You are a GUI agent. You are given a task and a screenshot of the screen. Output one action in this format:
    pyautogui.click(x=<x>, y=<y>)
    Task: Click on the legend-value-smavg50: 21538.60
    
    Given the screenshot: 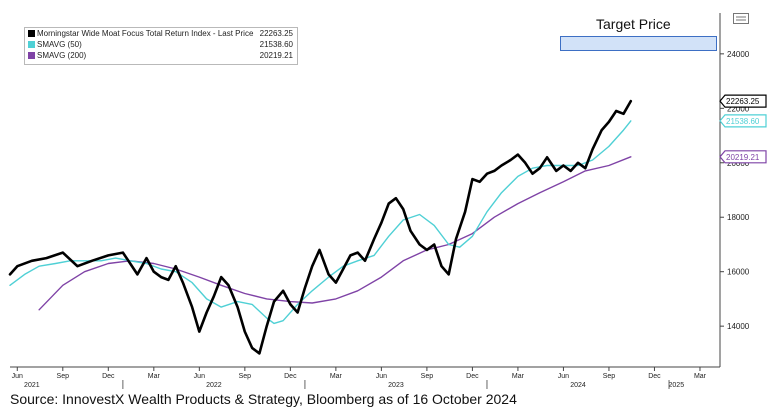 What is the action you would take?
    pyautogui.click(x=276, y=44)
    